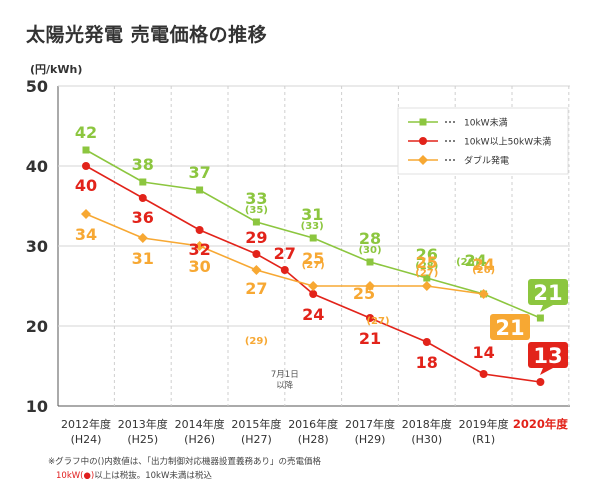  What do you see at coordinates (199, 172) in the screenshot?
I see `data-label: 37` at bounding box center [199, 172].